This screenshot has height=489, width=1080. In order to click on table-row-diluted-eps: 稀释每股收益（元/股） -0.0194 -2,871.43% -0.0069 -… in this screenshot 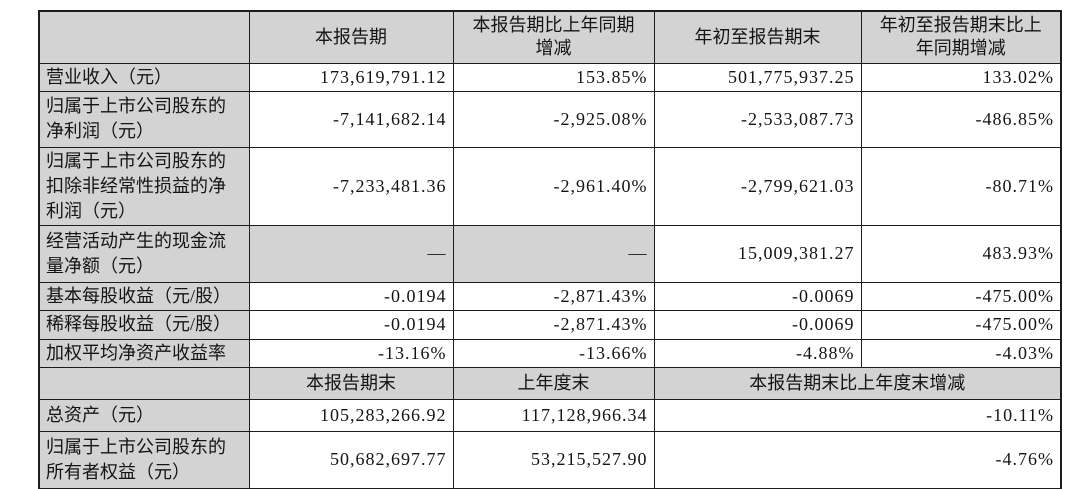, I will do `click(550, 324)`.